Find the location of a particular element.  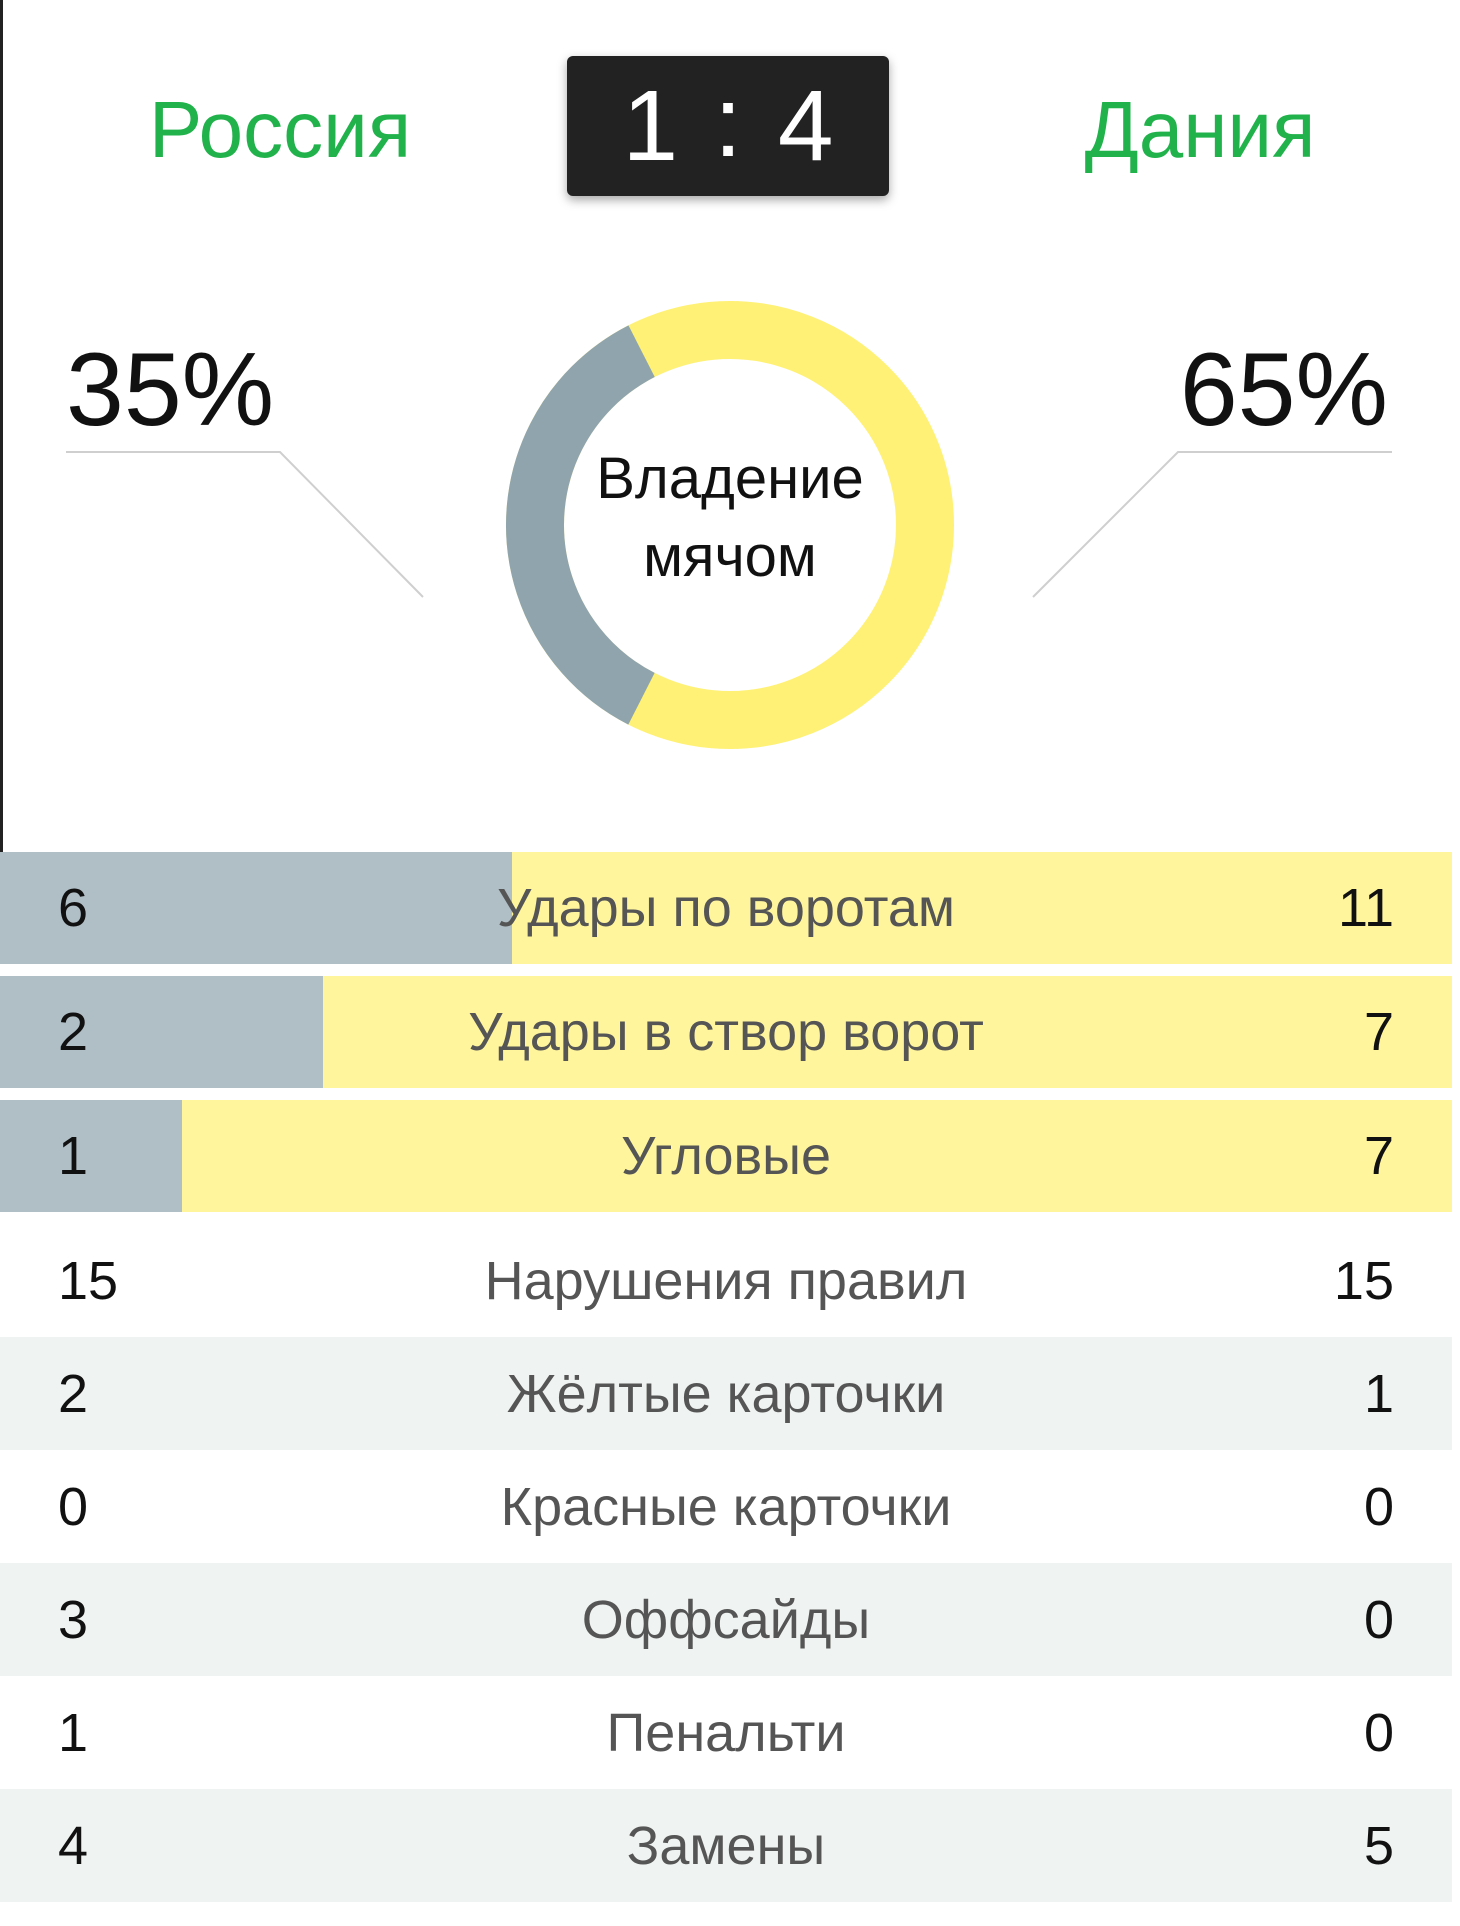

stat-label: Замены is located at coordinates (726, 1845).